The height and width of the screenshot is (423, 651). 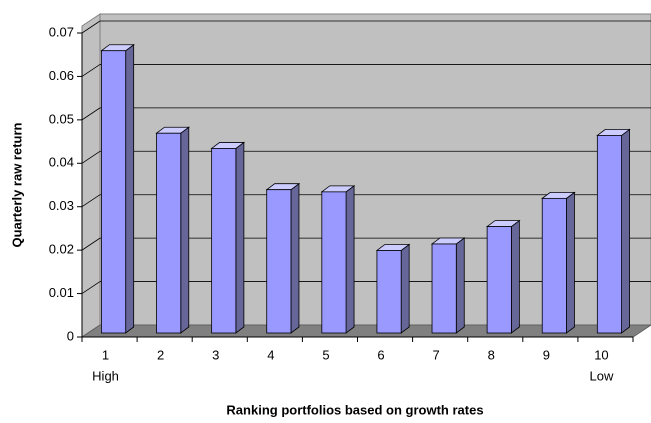 What do you see at coordinates (270, 354) in the screenshot?
I see `x-tick-label: 4` at bounding box center [270, 354].